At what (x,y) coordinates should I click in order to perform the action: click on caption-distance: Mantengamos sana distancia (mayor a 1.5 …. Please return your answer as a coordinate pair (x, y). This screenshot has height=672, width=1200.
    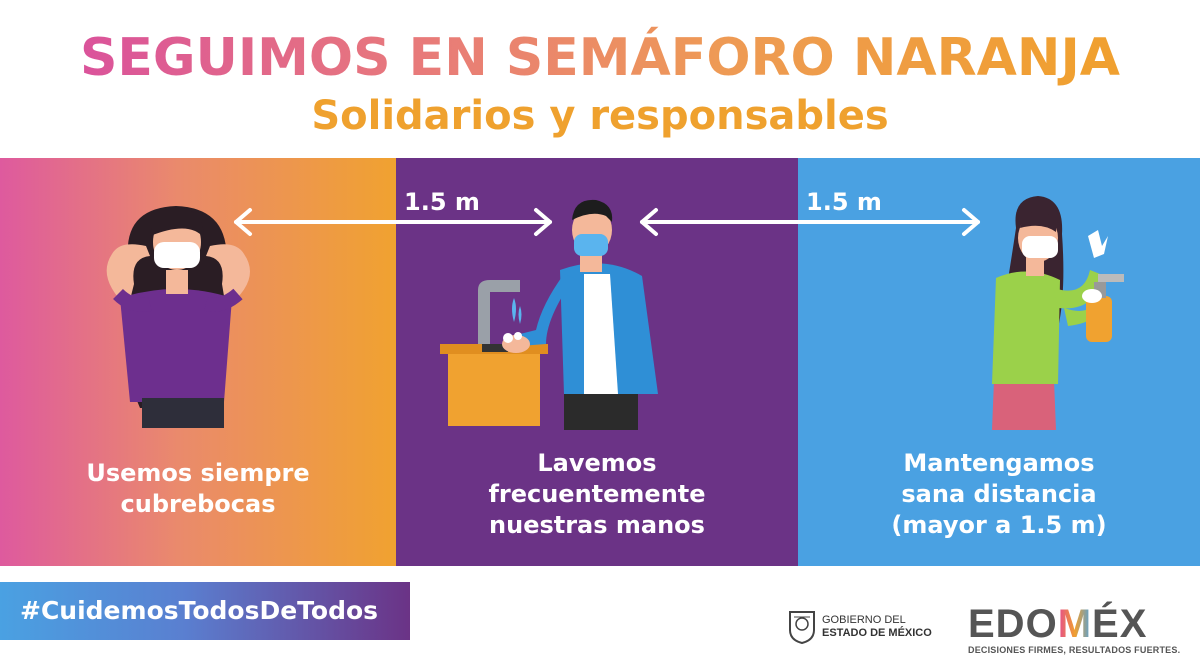
    Looking at the image, I should click on (999, 494).